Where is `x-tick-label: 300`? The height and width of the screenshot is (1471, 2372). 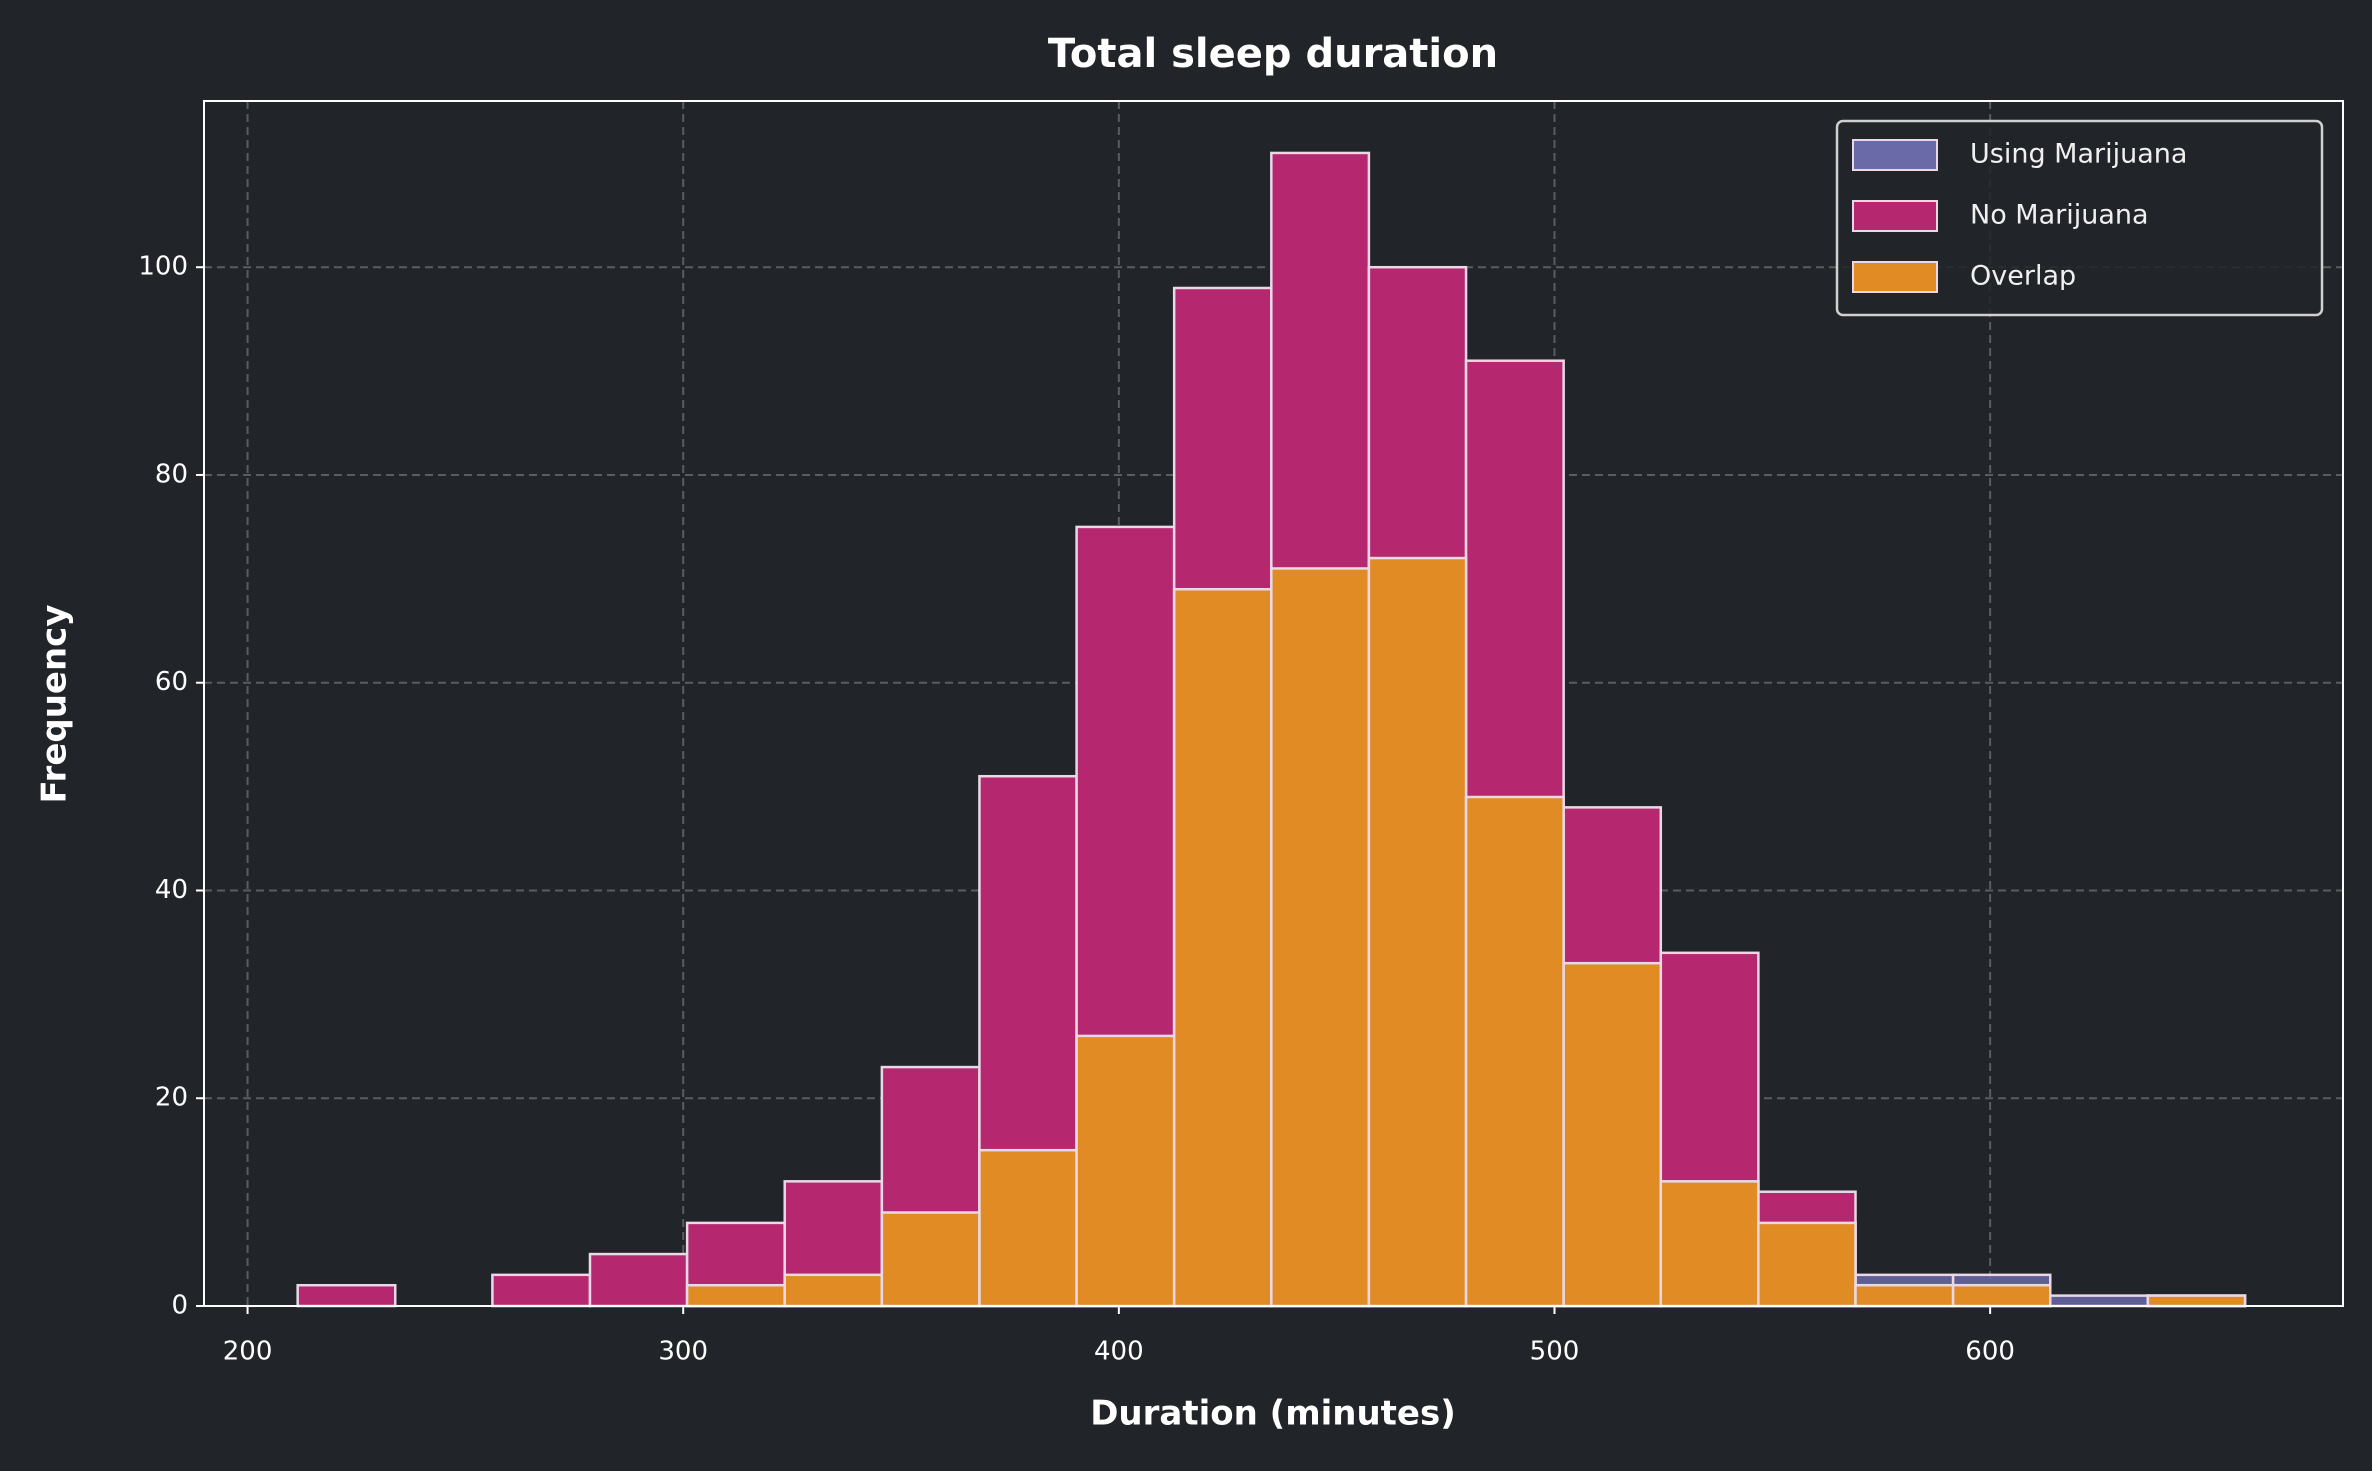
x-tick-label: 300 is located at coordinates (683, 1352).